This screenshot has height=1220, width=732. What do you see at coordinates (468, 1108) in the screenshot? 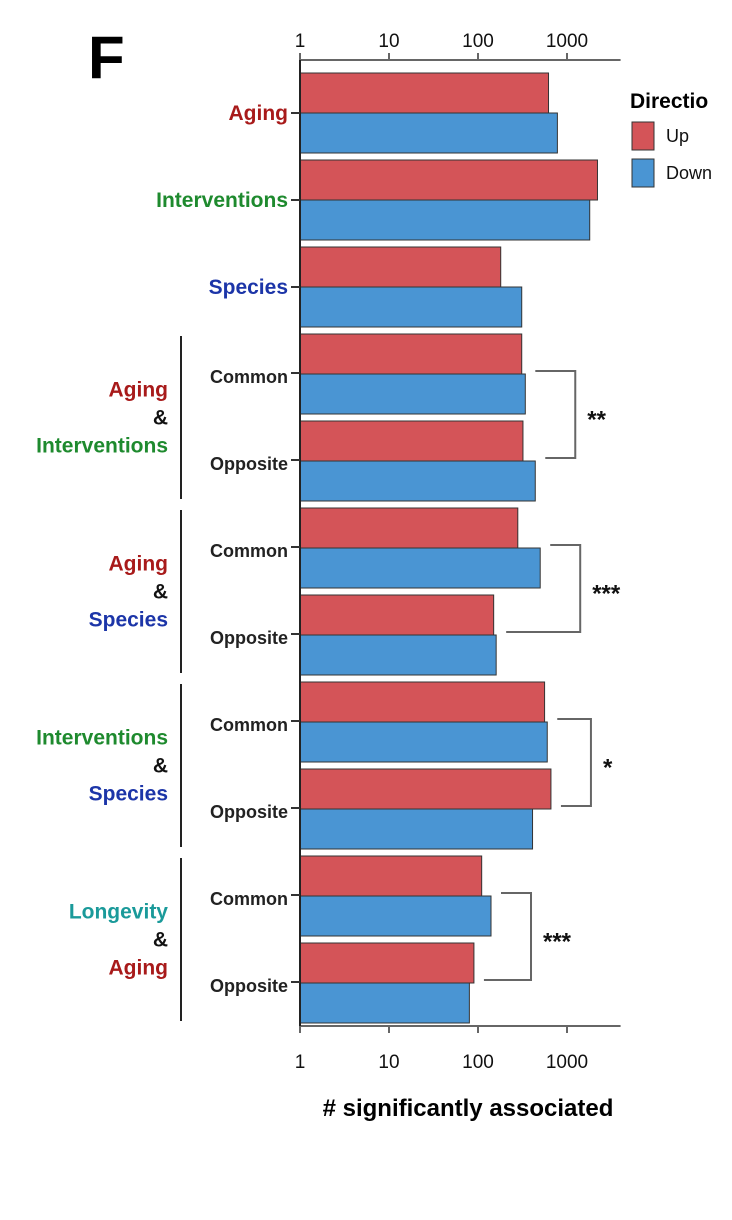
I see `x-axis-label: # significantly associated` at bounding box center [468, 1108].